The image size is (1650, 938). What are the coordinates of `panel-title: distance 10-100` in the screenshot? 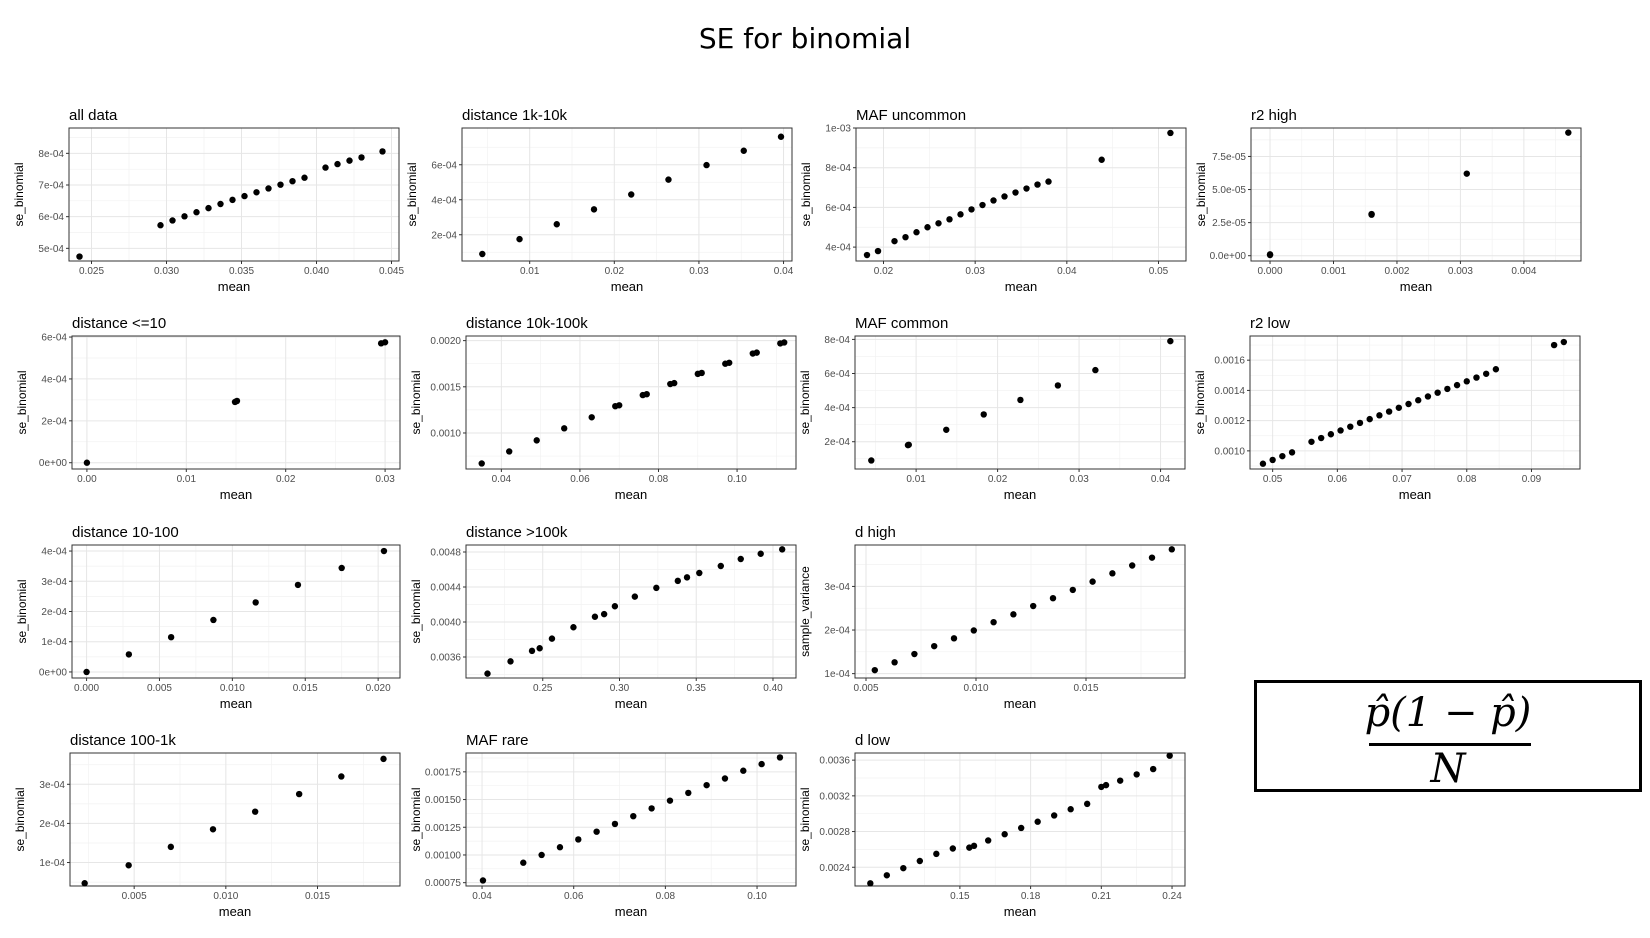 It's located at (125, 532).